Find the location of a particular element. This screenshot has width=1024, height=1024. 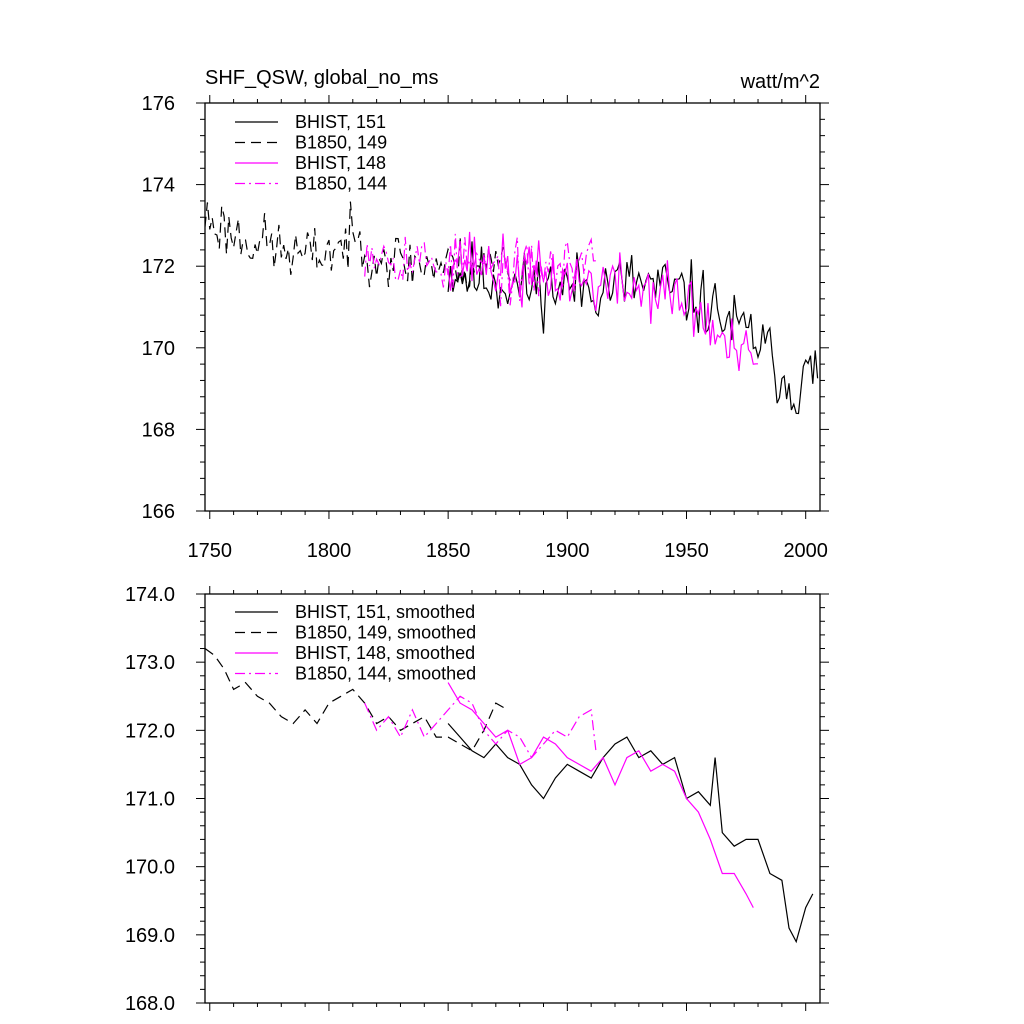

x-tick-label: 1850 is located at coordinates (448, 551).